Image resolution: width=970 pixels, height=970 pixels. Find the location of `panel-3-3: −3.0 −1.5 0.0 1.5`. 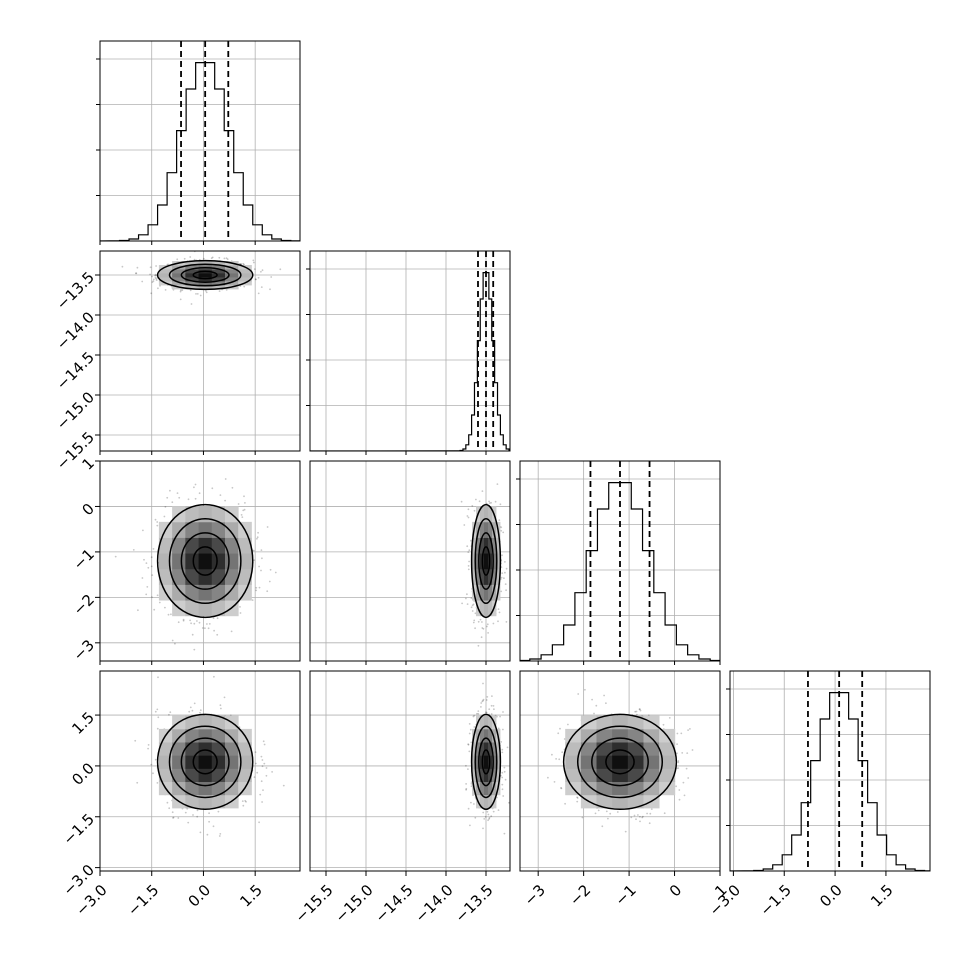

panel-3-3: −3.0 −1.5 0.0 1.5 is located at coordinates (818, 795).